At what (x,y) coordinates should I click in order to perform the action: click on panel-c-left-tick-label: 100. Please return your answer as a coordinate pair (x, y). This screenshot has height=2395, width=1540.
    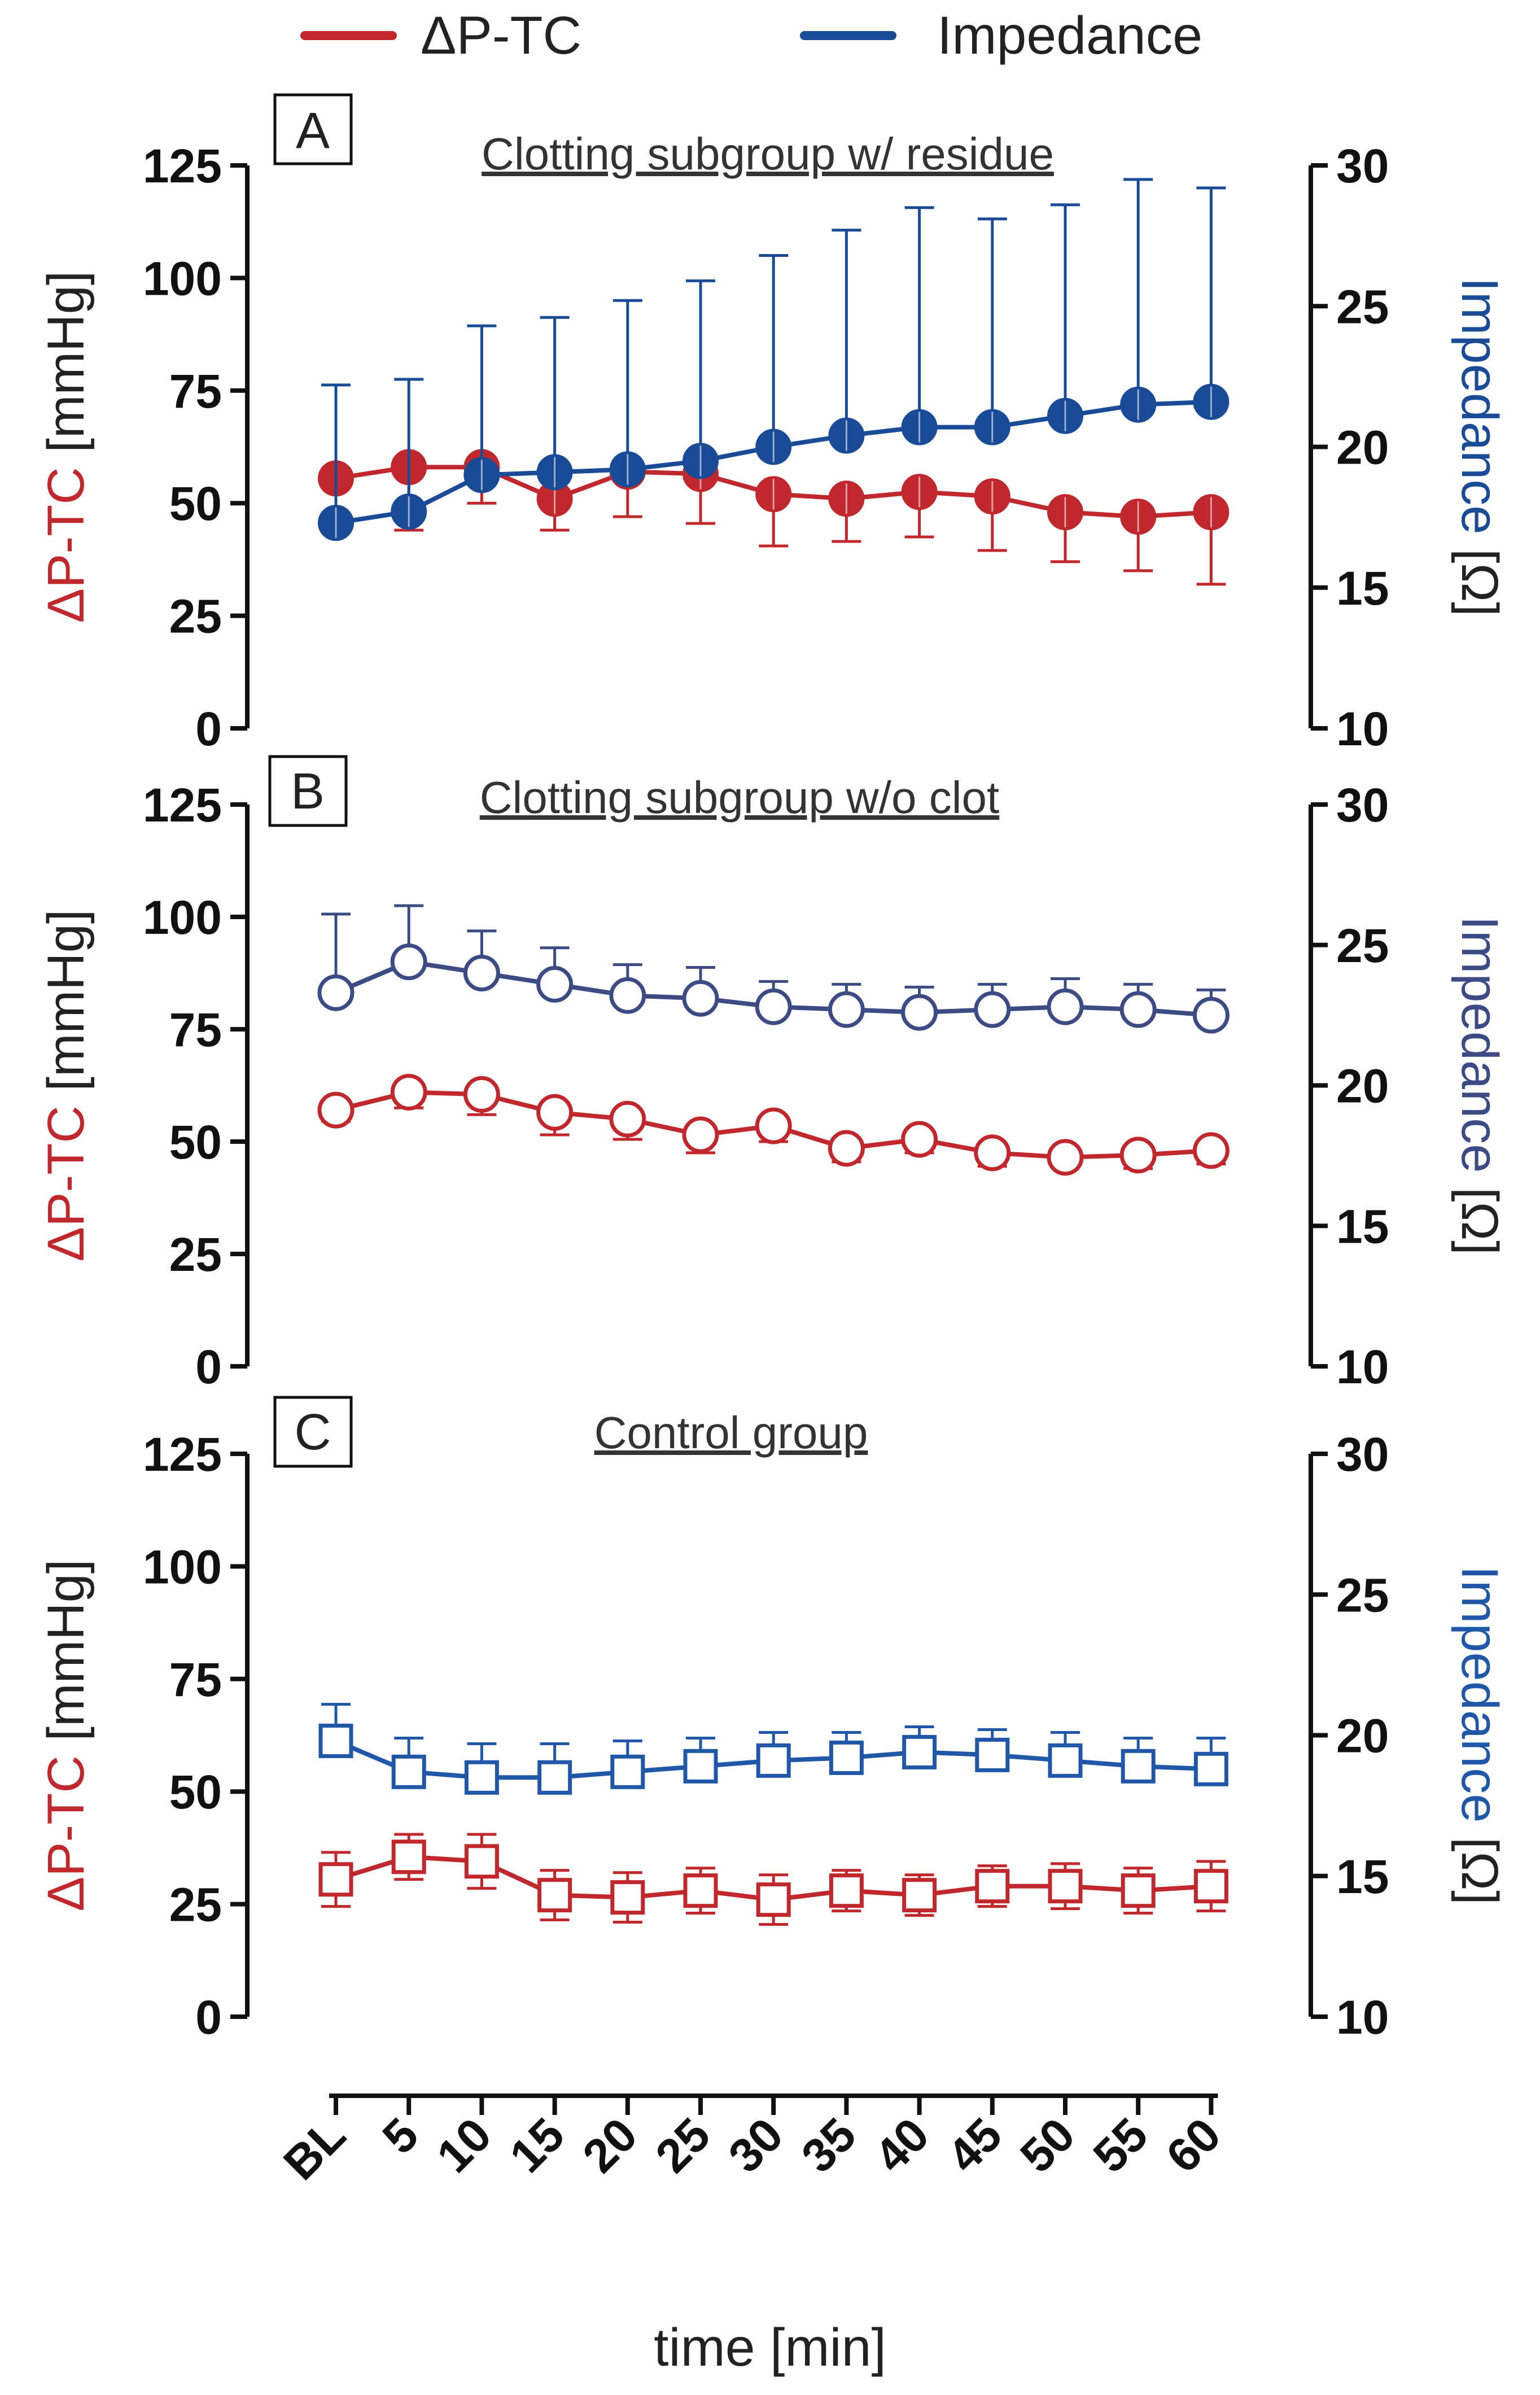
    Looking at the image, I should click on (182, 1566).